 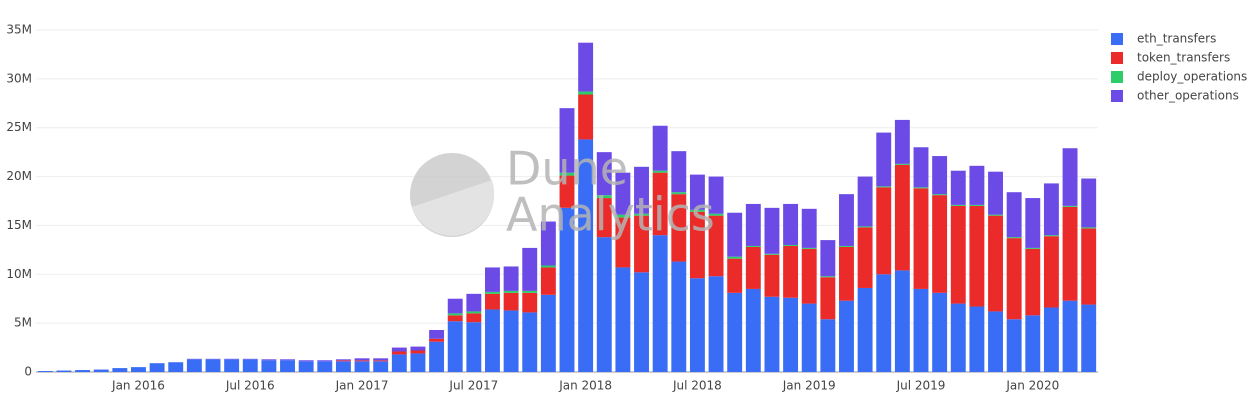 What do you see at coordinates (19, 127) in the screenshot?
I see `y-tick-label: 25M` at bounding box center [19, 127].